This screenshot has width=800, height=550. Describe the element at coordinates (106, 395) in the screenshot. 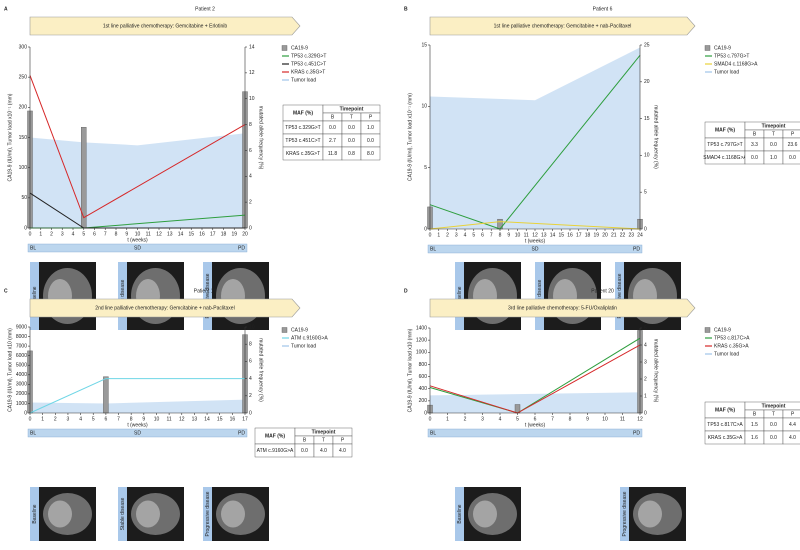

I see `bar` at that location.